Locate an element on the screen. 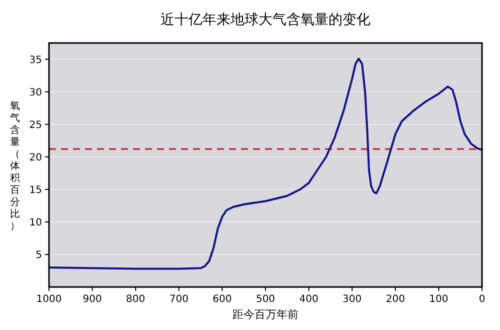 Image resolution: width=500 pixels, height=330 pixels. y-tick-label: 10 is located at coordinates (35, 222).